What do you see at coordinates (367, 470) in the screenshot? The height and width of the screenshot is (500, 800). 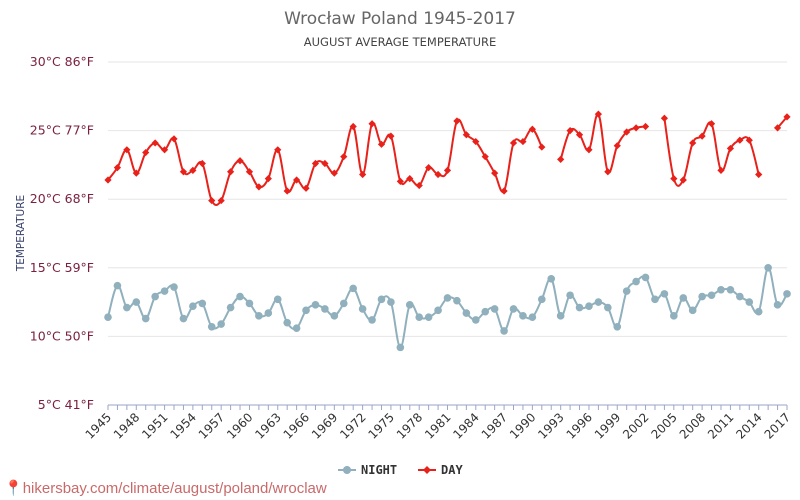 I see `legend-item-night: NIGHT` at bounding box center [367, 470].